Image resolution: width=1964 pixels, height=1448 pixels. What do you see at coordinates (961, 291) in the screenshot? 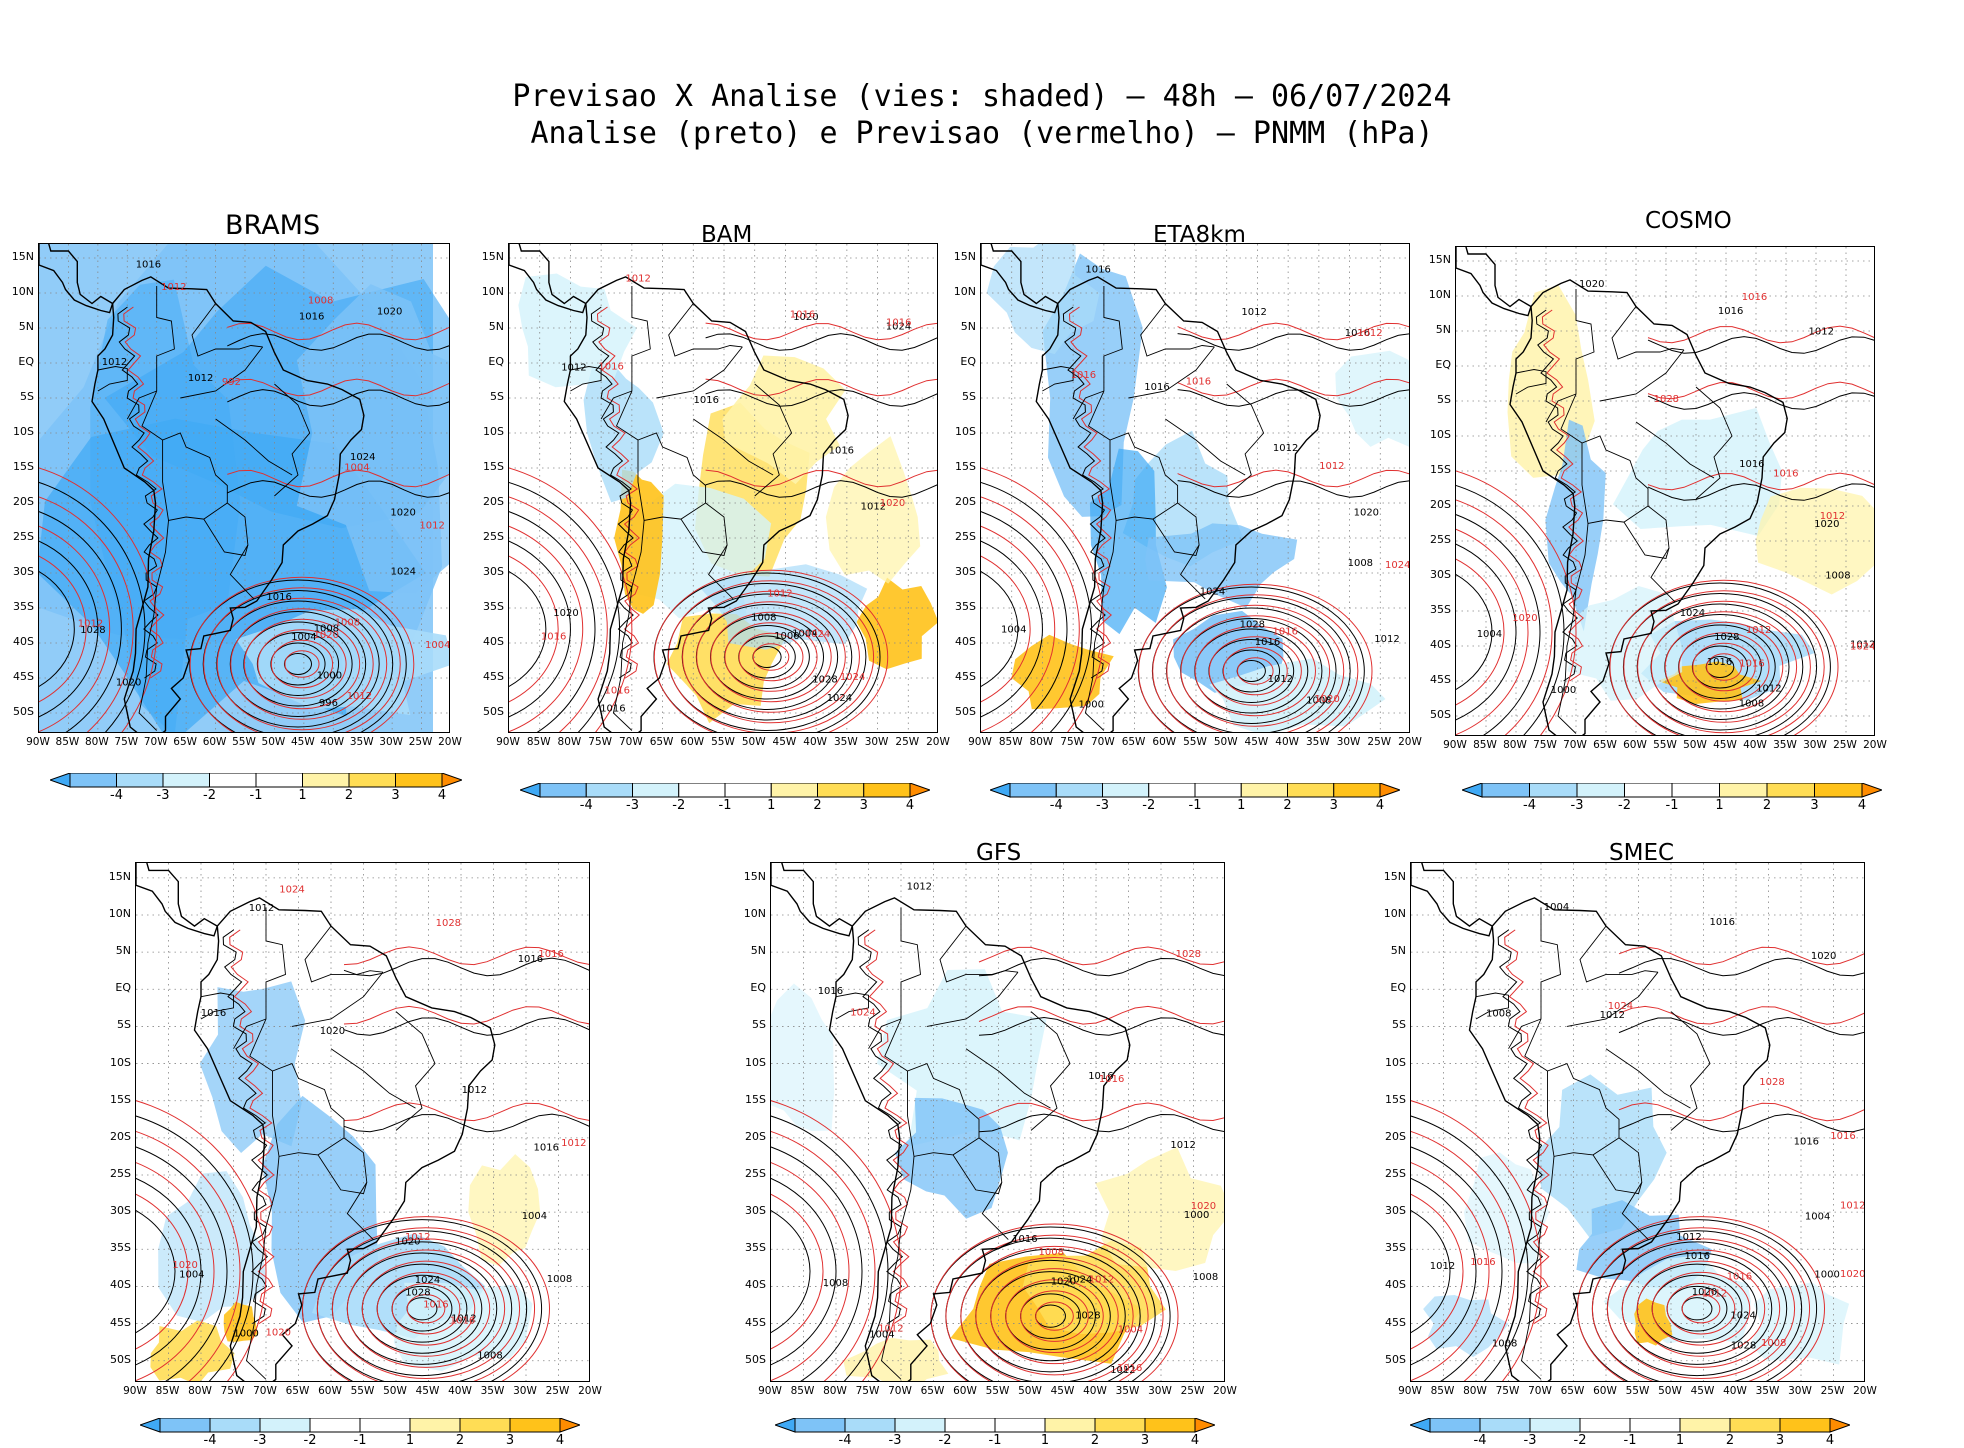
I see `lat-tick-label: 10N` at bounding box center [961, 291].